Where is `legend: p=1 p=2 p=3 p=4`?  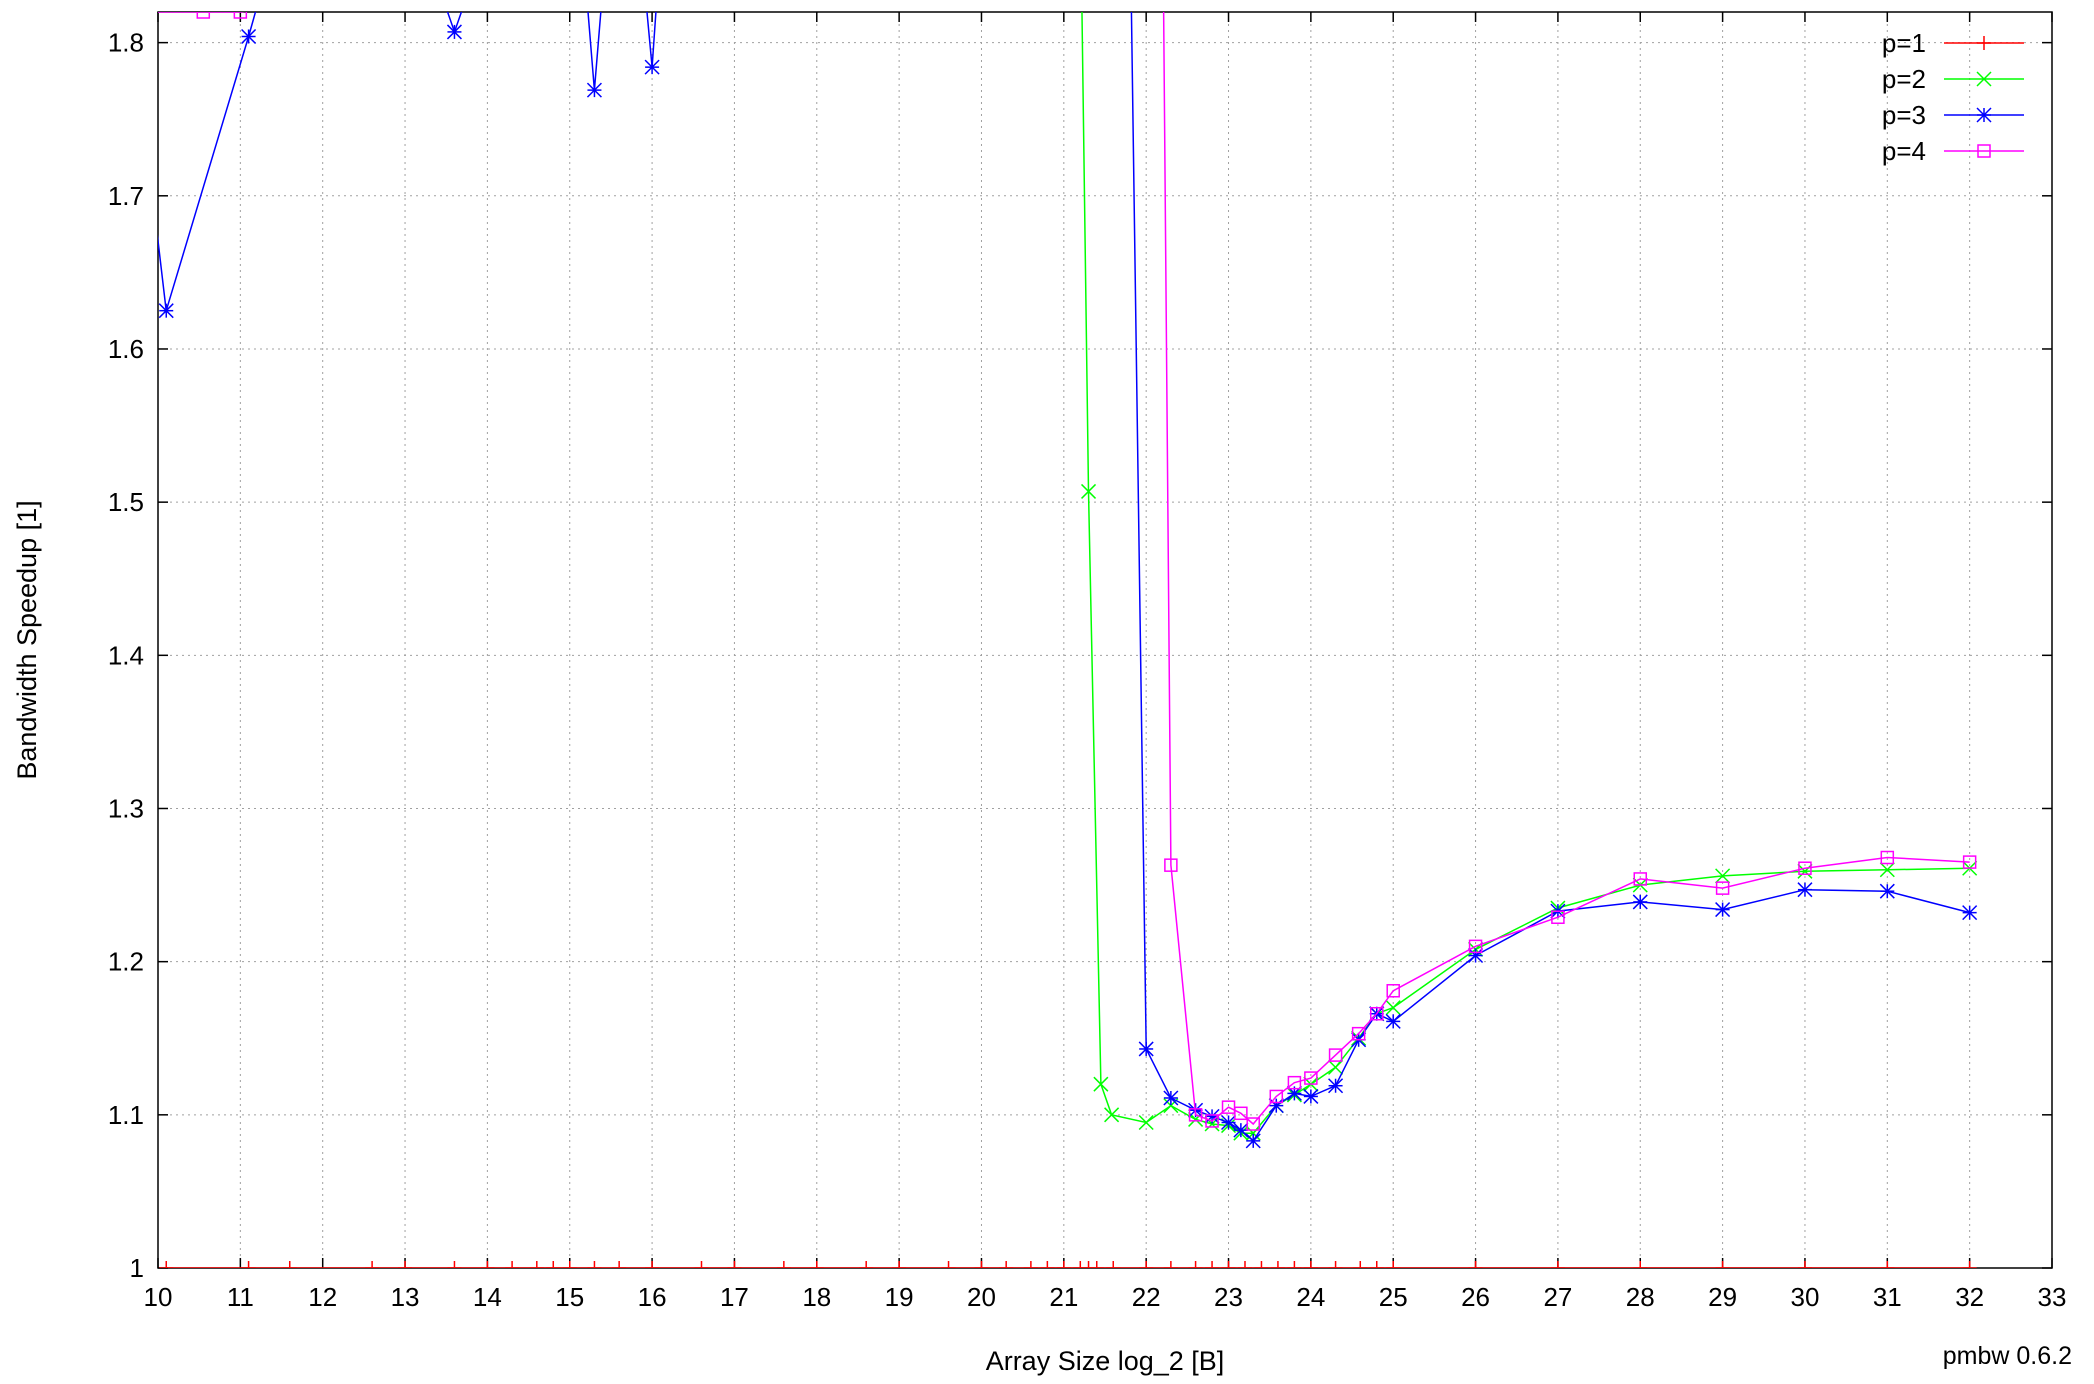
legend: p=1 p=2 p=3 p=4 is located at coordinates (1953, 97).